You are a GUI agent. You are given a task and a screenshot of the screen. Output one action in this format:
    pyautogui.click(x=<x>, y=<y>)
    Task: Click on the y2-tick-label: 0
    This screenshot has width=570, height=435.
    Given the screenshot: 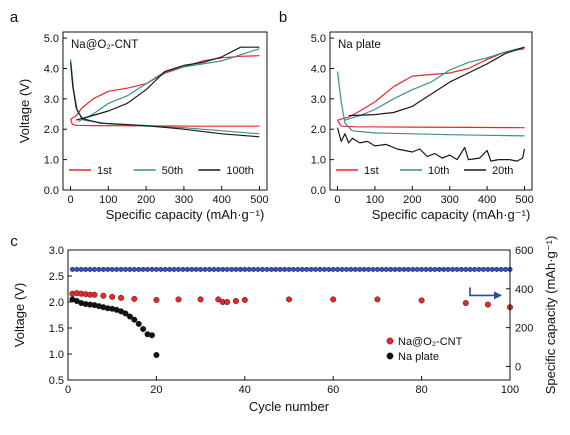 What is the action you would take?
    pyautogui.click(x=518, y=367)
    